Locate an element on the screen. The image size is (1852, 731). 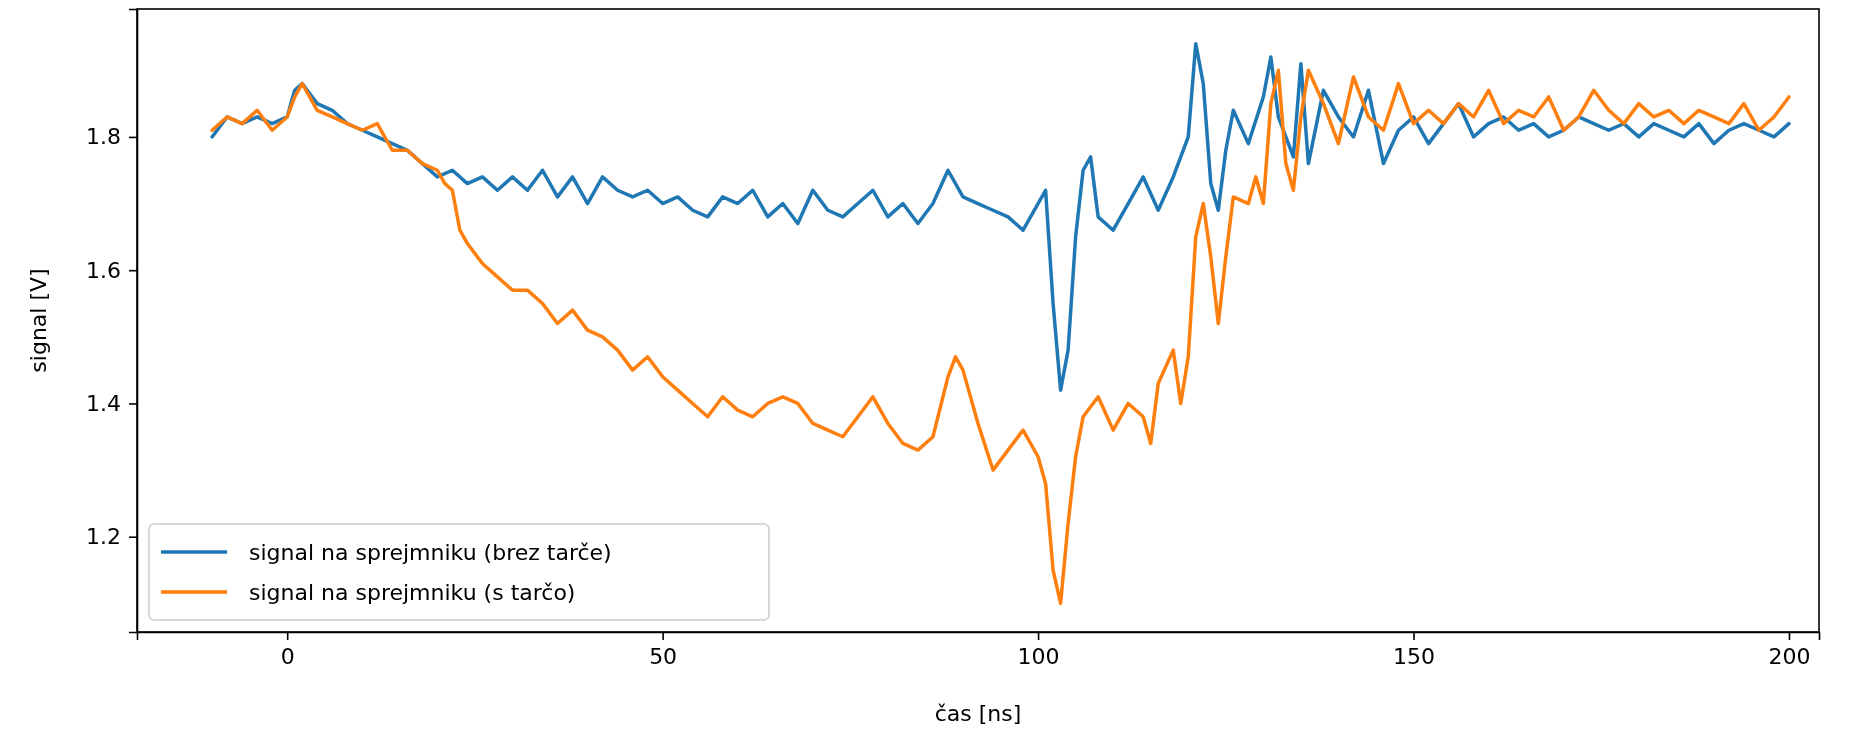
legend-label: signal na sprejmniku (brez tarče) is located at coordinates (430, 552).